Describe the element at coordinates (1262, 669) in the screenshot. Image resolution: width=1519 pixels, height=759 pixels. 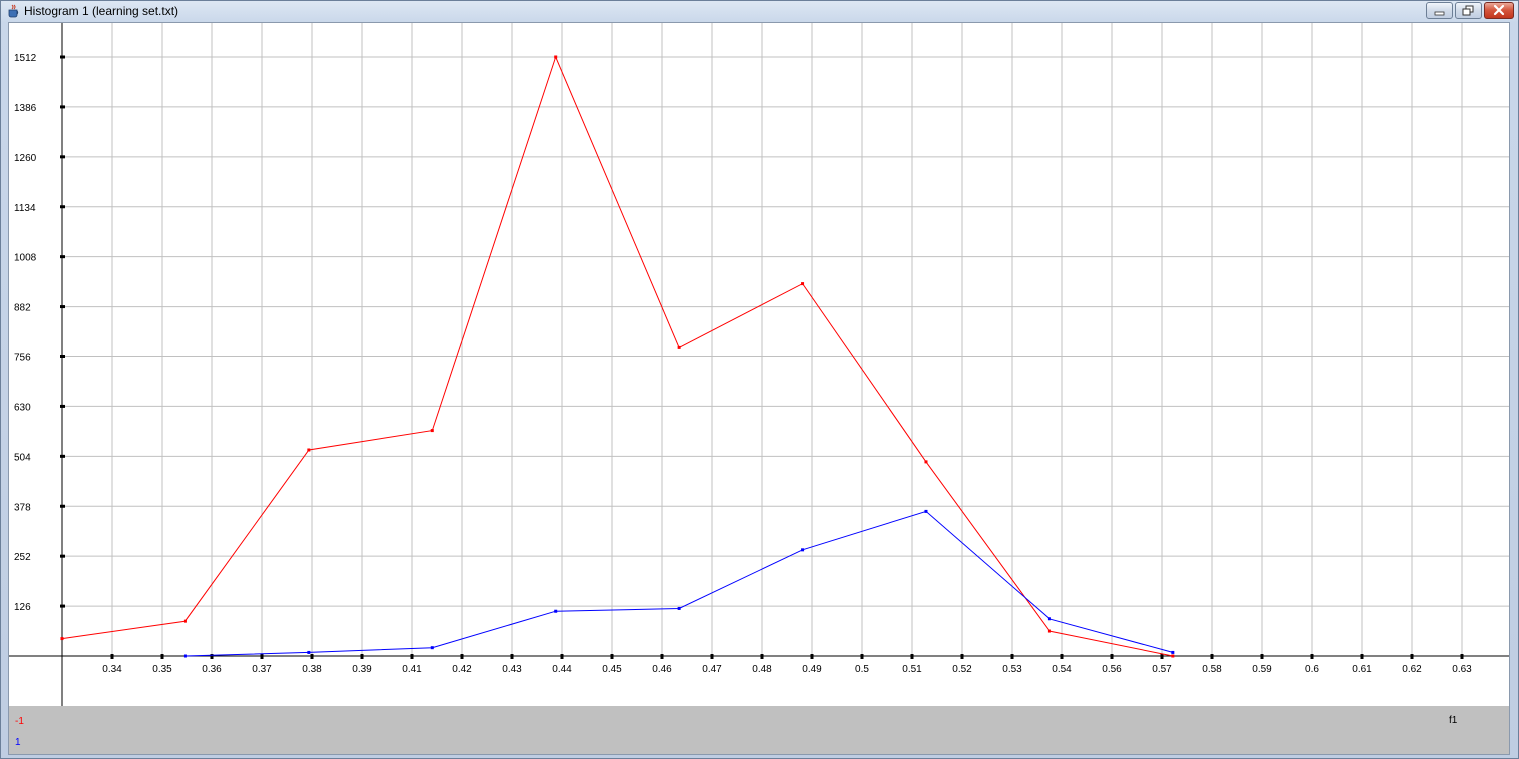
I see `x-tick-label: 0.59` at that location.